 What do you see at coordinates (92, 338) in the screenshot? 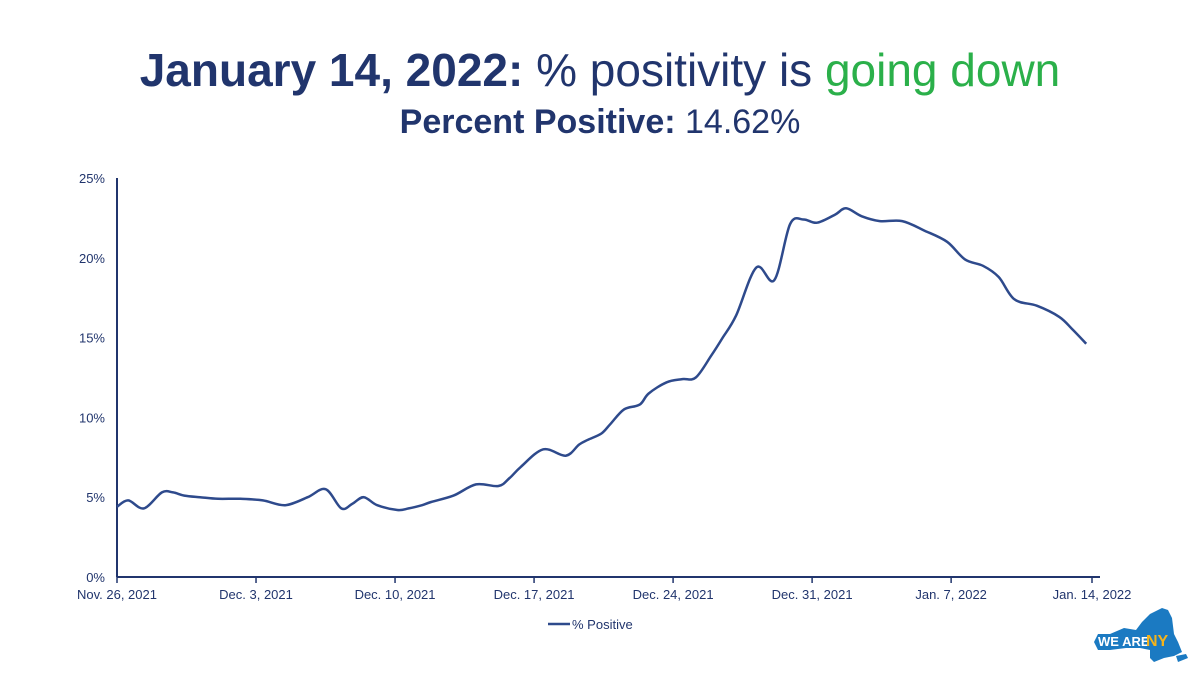
I see `y-tick-label: 15%` at bounding box center [92, 338].